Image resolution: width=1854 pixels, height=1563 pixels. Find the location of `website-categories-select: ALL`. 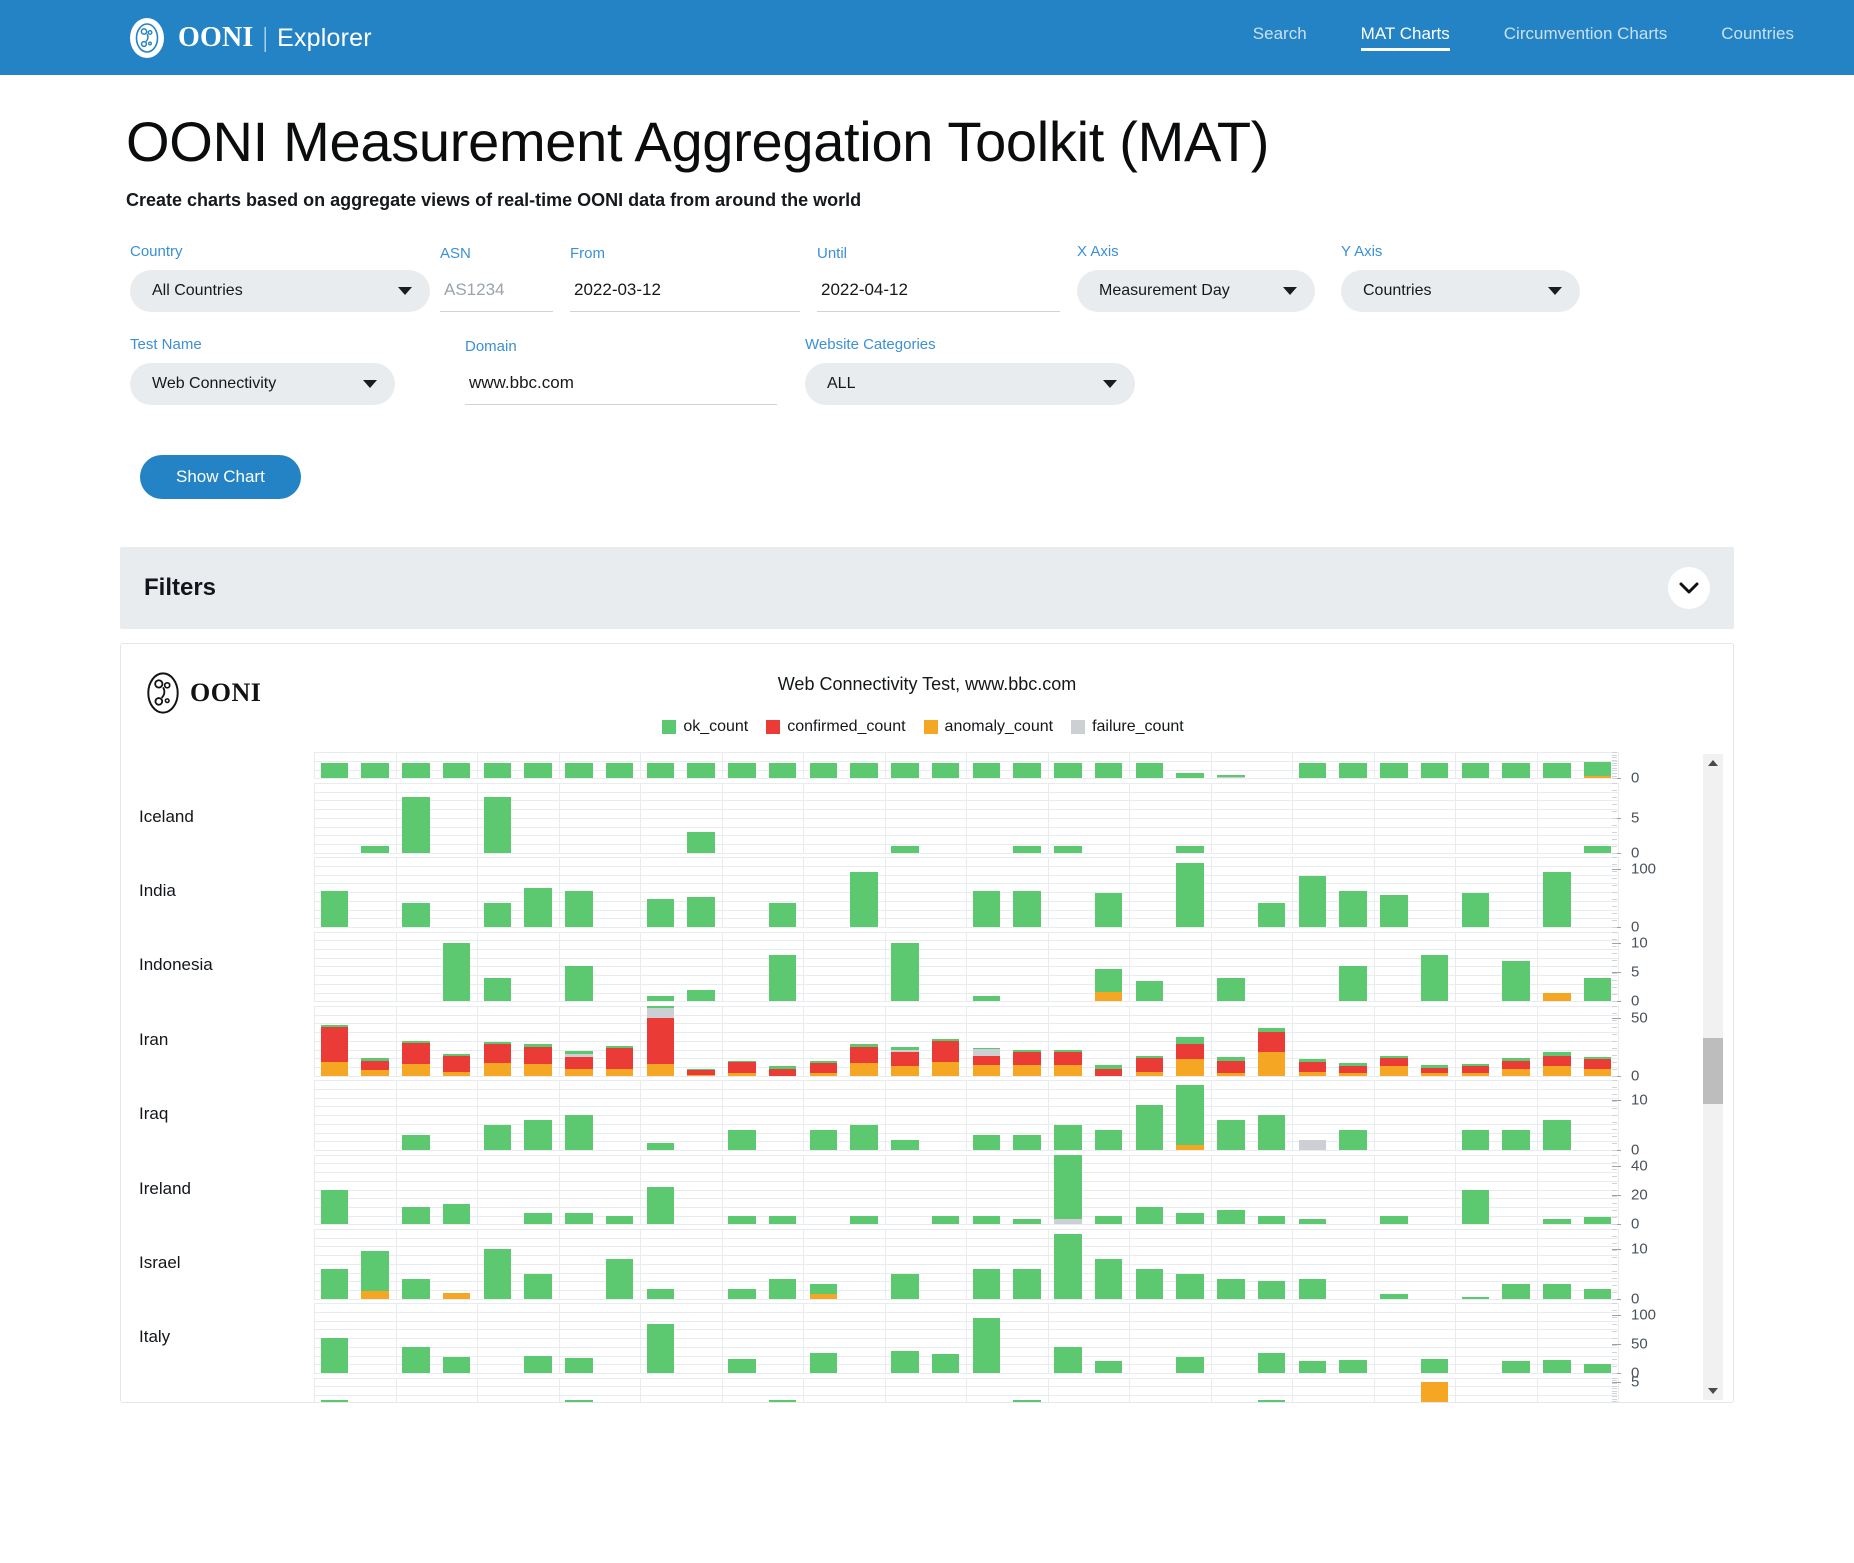

website-categories-select: ALL is located at coordinates (970, 384).